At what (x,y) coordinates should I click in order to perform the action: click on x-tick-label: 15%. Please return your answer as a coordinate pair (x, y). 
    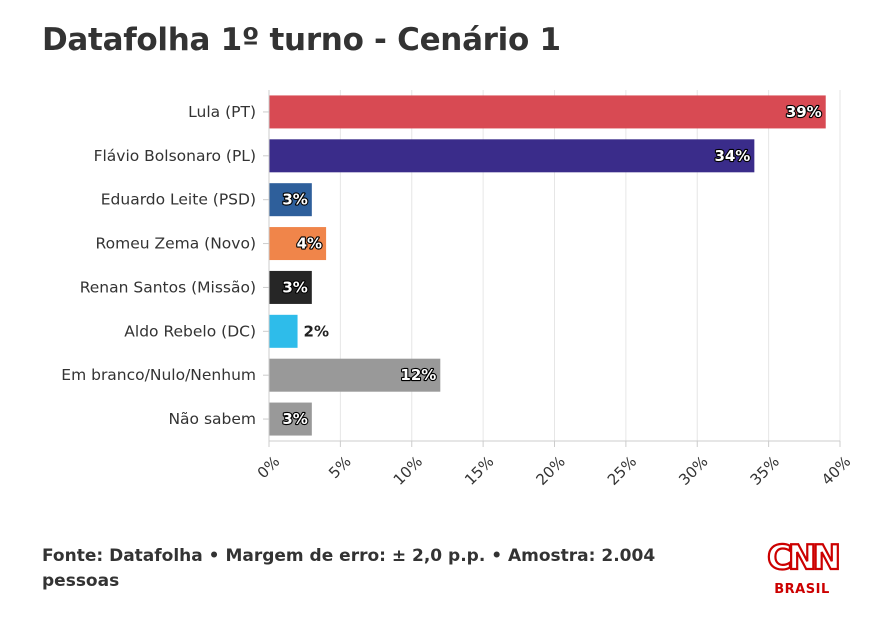
    Looking at the image, I should click on (479, 471).